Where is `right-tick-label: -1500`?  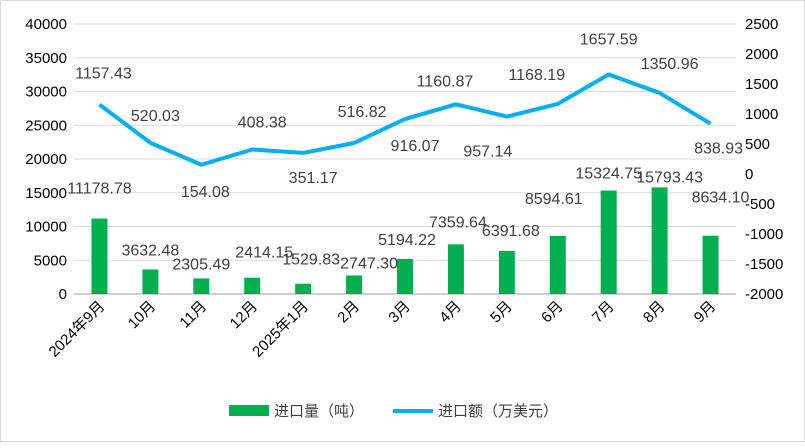 right-tick-label: -1500 is located at coordinates (764, 264).